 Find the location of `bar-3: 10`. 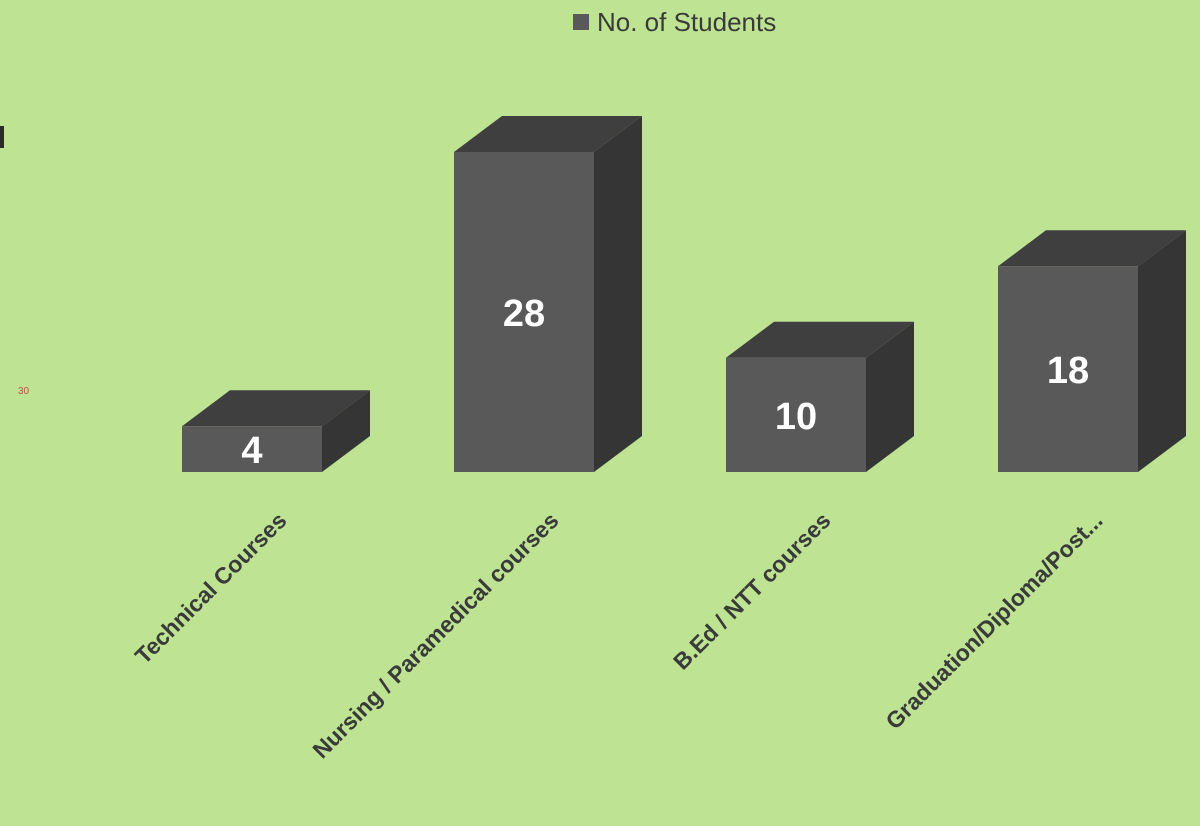

bar-3: 10 is located at coordinates (820, 396).